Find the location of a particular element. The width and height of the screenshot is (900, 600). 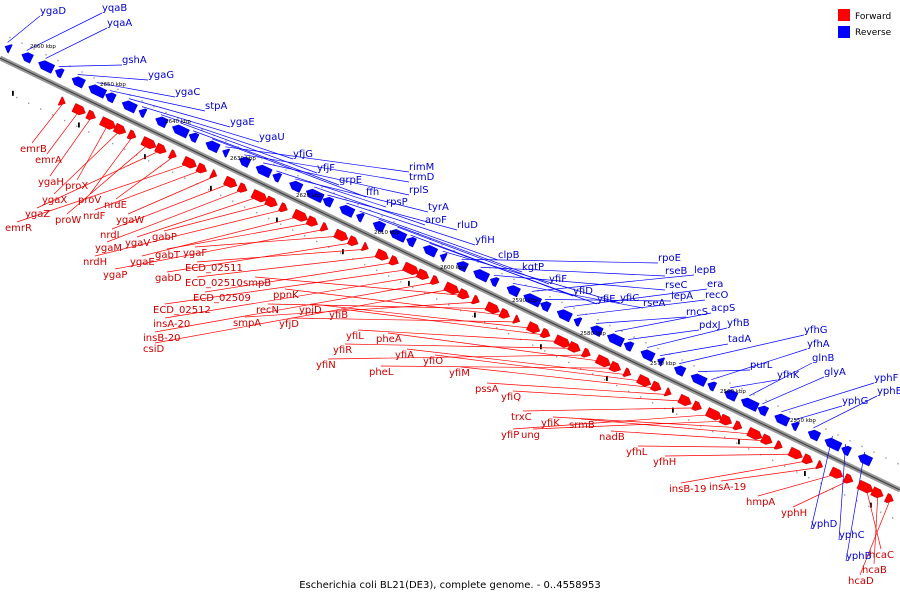

gene-label-forward: yfiK is located at coordinates (550, 423).